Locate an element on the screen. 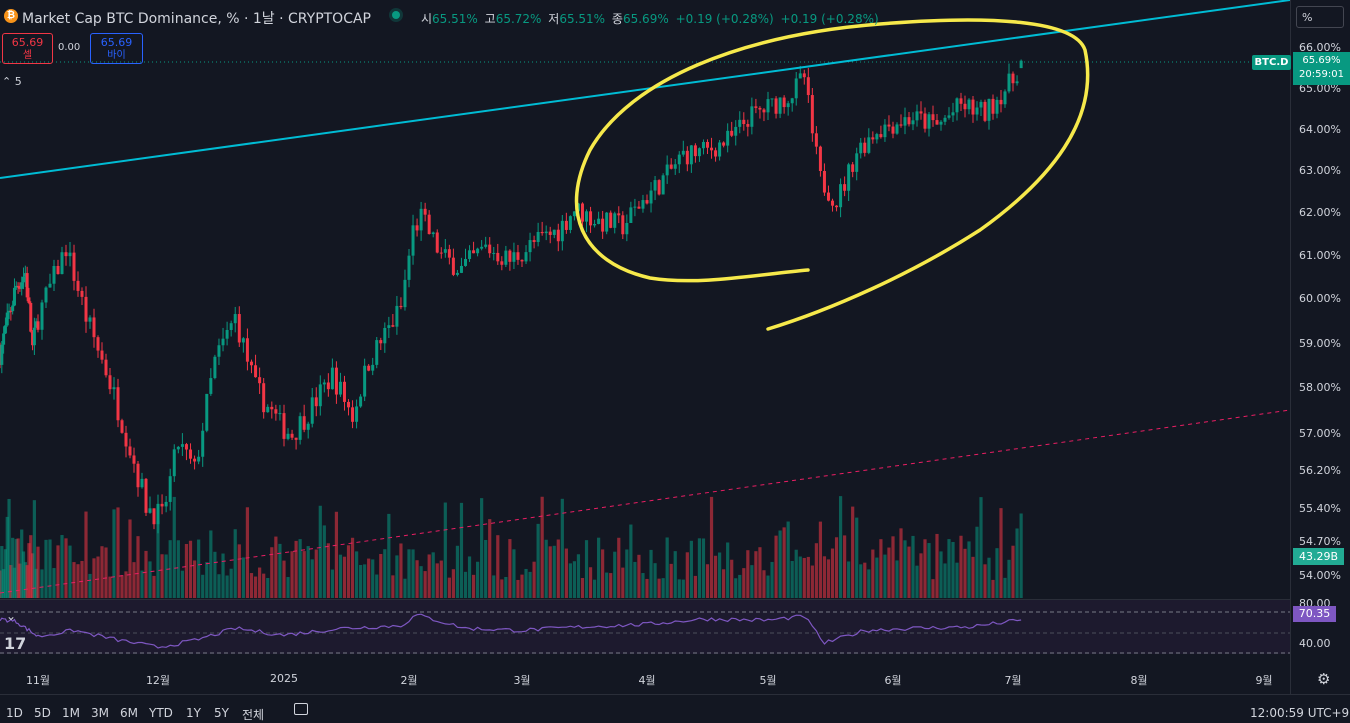 The image size is (1350, 723). market-status-icon is located at coordinates (396, 15).